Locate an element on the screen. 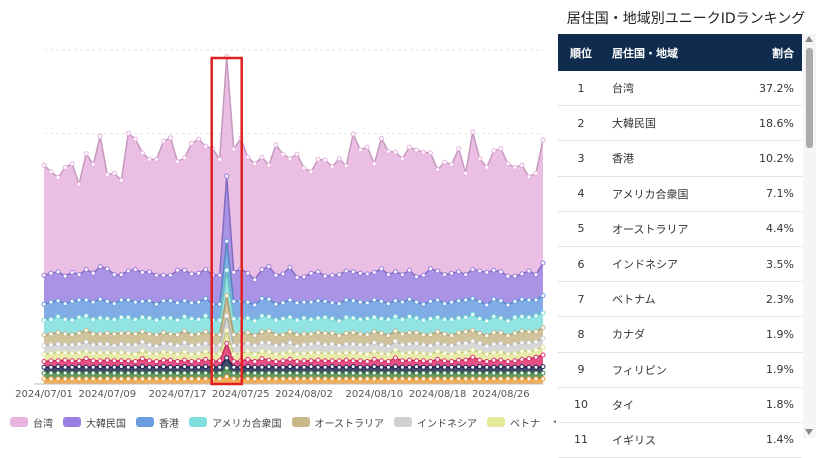 The width and height of the screenshot is (826, 458). ranking-row: 6 インドネシア 3.5% is located at coordinates (680, 264).